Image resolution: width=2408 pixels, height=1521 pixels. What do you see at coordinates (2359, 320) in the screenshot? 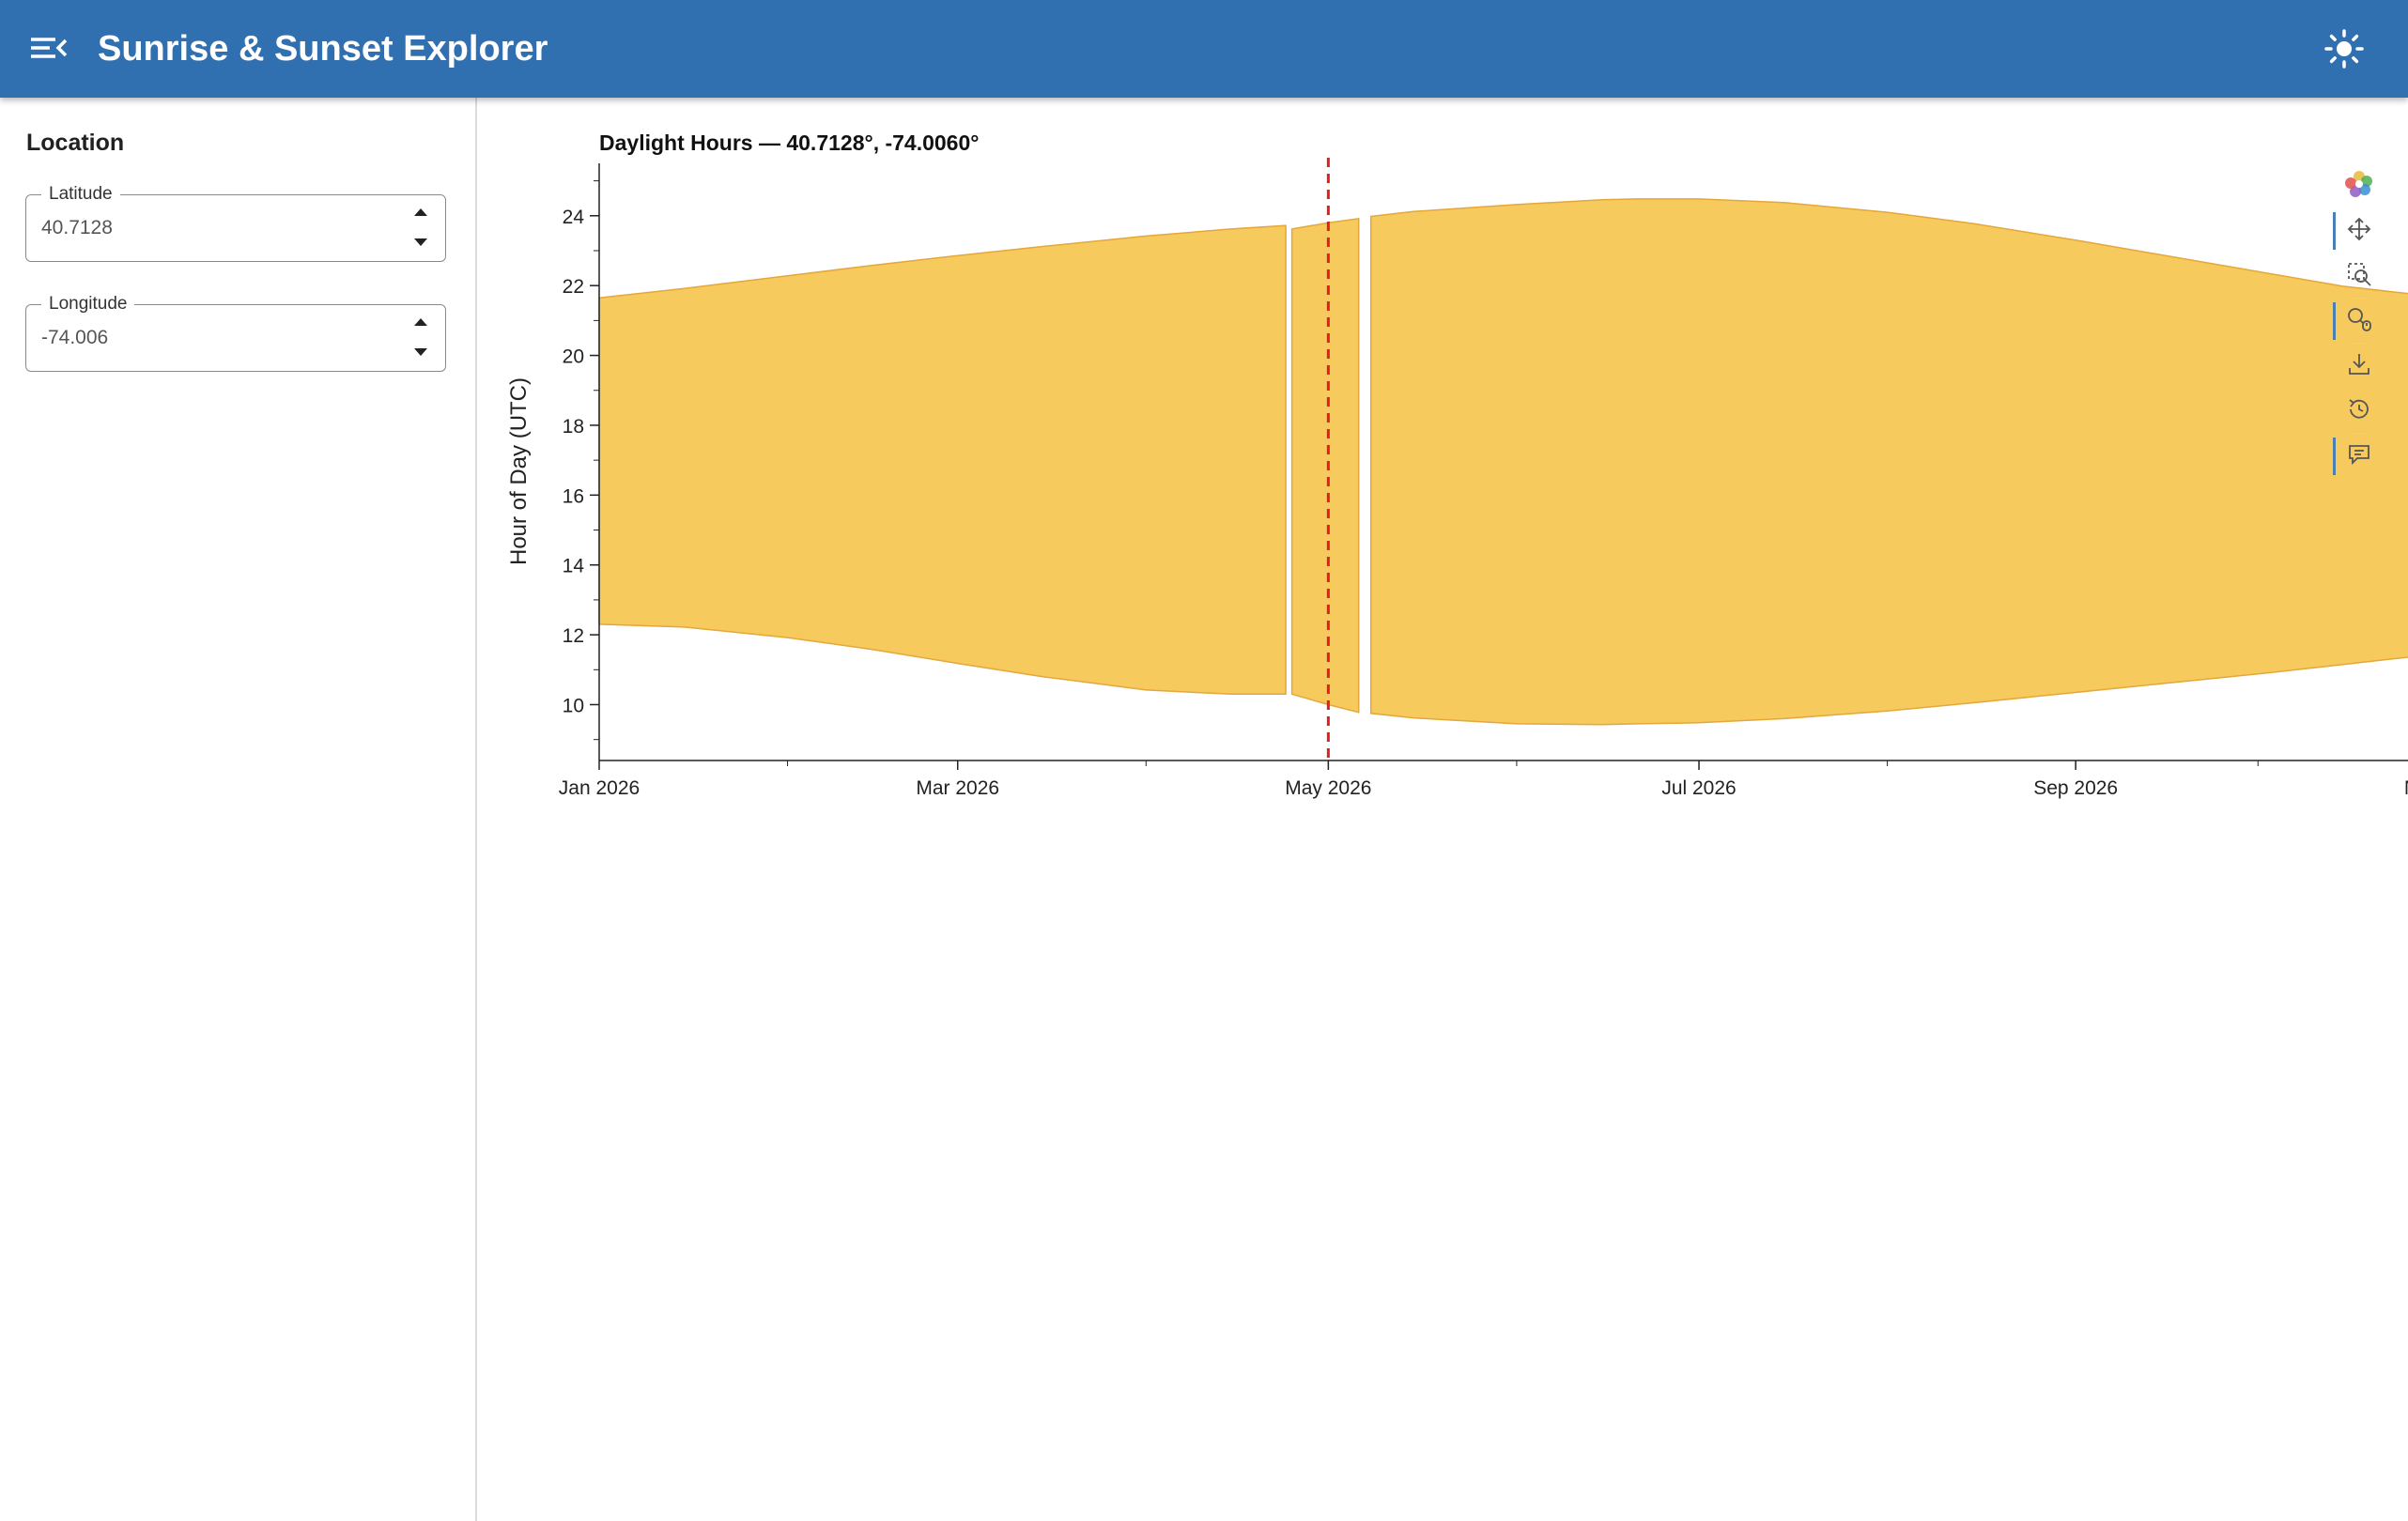
I see `wheel-zoom-icon` at bounding box center [2359, 320].